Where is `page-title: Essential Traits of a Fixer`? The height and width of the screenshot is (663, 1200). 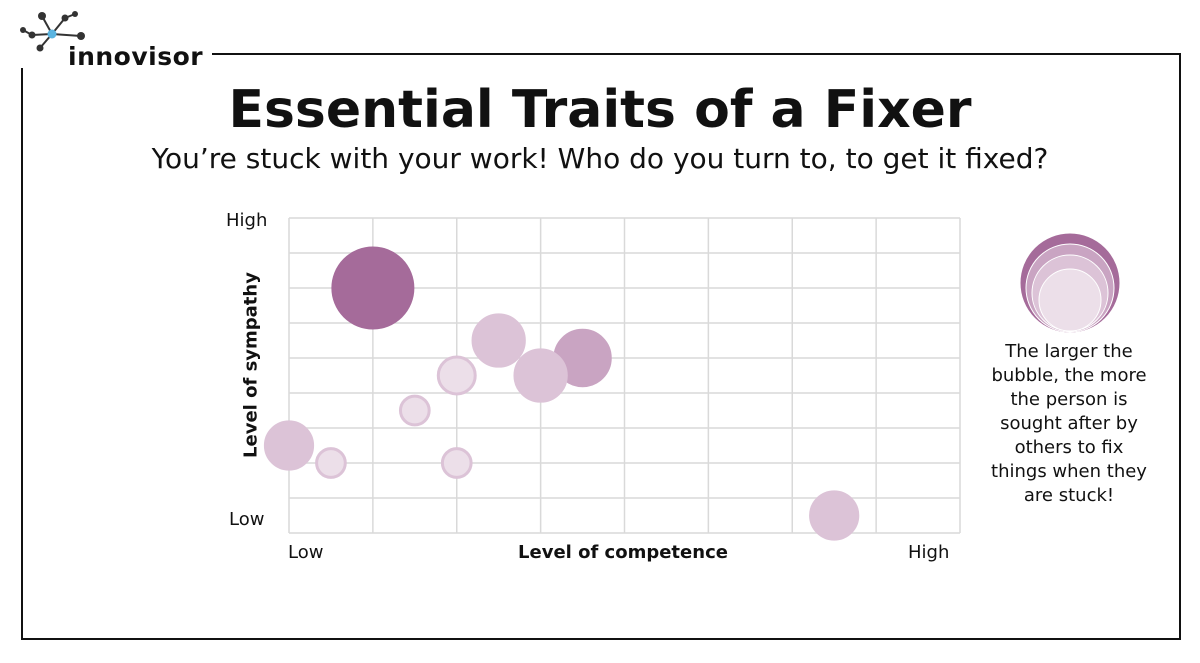 page-title: Essential Traits of a Fixer is located at coordinates (600, 110).